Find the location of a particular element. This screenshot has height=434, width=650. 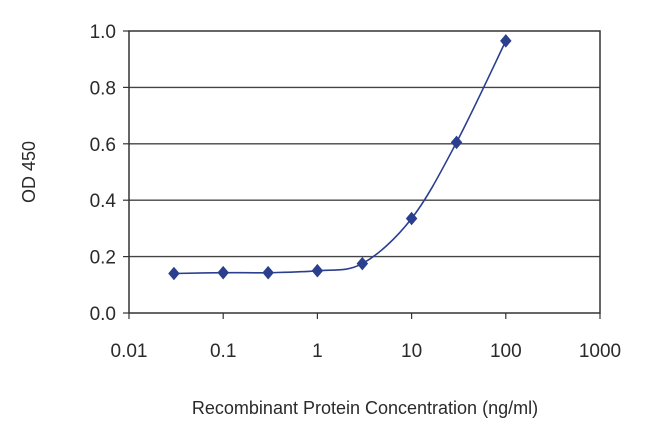

x-tick-label: 0.01 is located at coordinates (129, 351).